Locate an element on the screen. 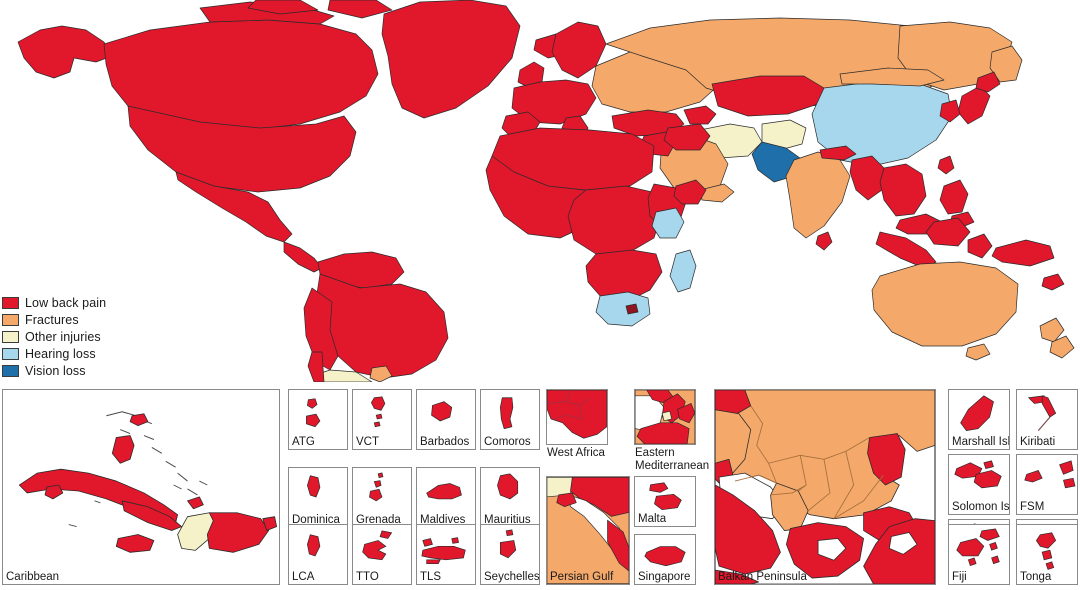 The image size is (1080, 590). inset-dominica: Dominica is located at coordinates (318, 497).